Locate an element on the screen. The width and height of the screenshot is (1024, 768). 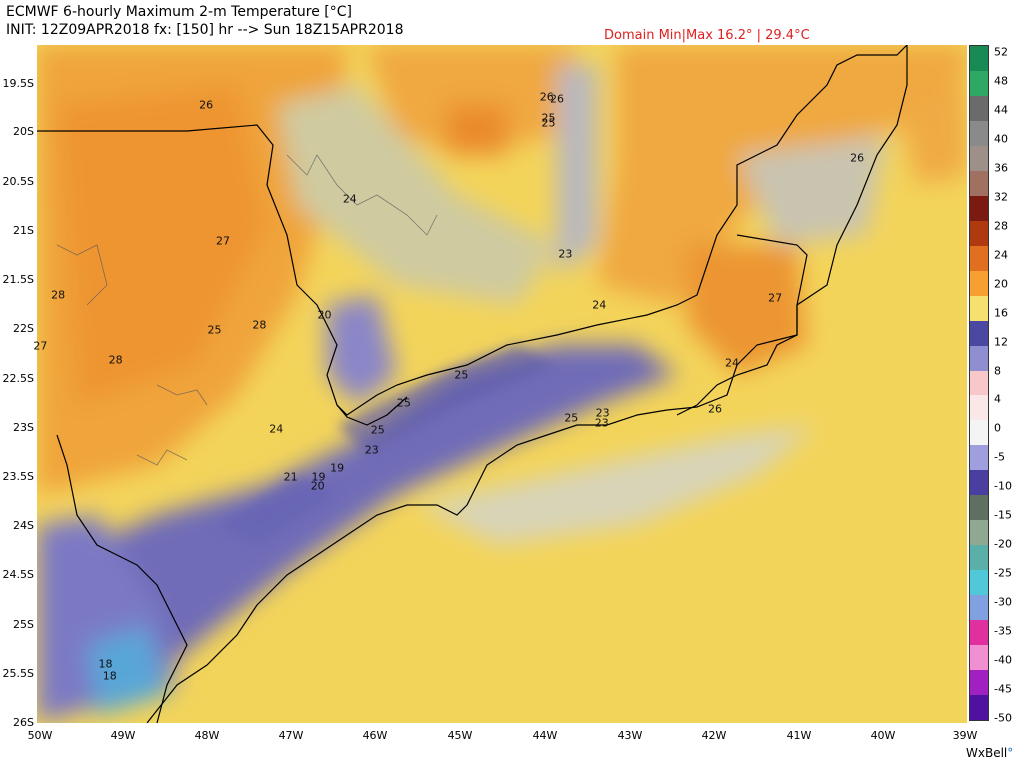
lon-label: 47W is located at coordinates (291, 735).